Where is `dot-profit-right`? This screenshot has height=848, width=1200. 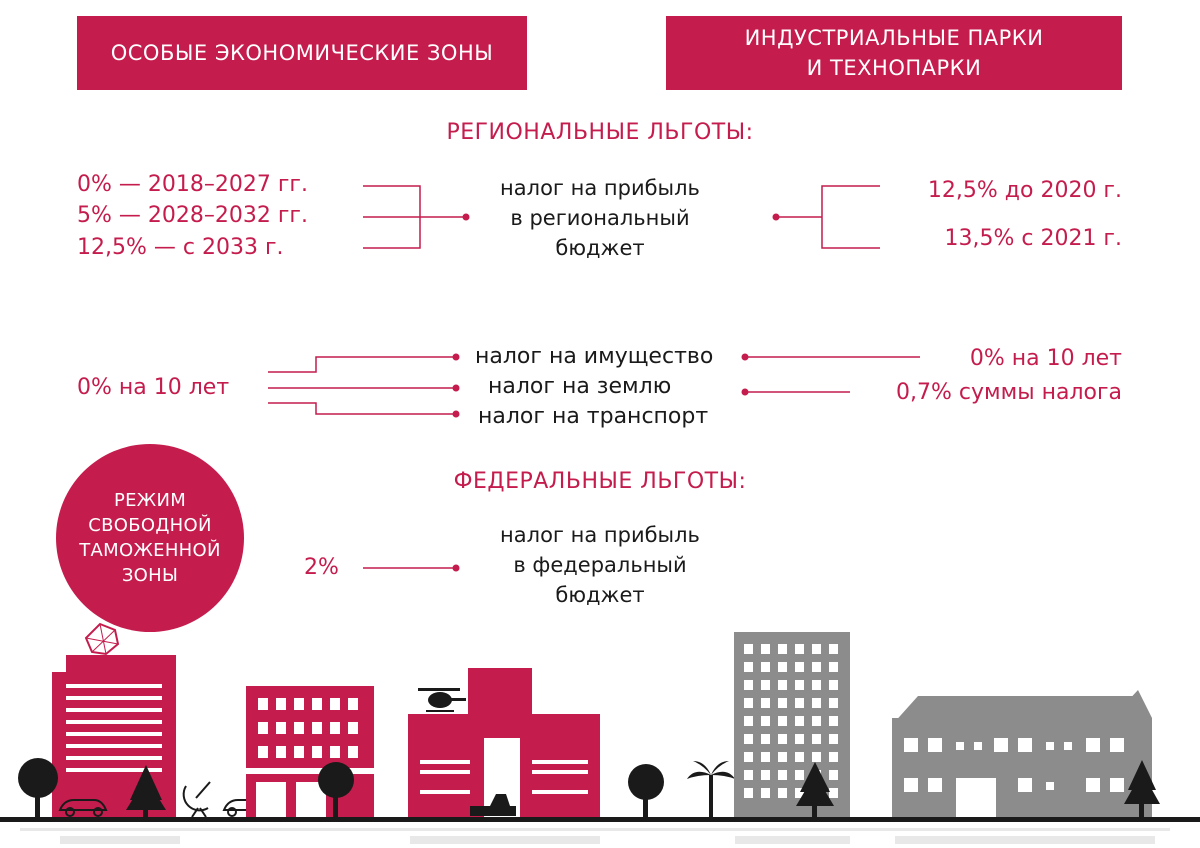
dot-profit-right is located at coordinates (776, 217).